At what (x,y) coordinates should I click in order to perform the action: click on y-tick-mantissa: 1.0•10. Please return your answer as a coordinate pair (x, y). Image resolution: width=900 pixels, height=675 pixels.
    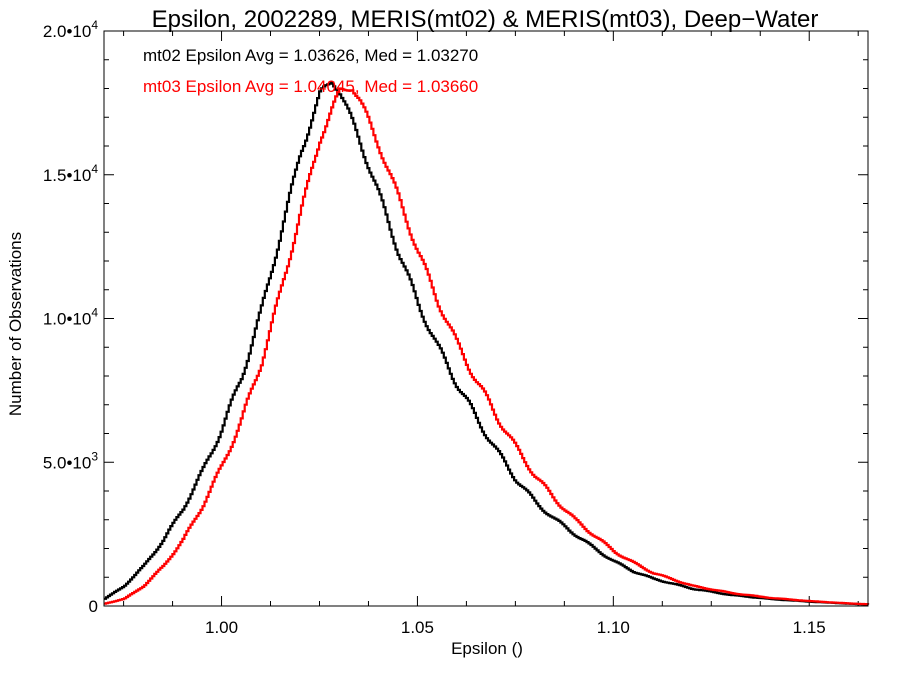
    Looking at the image, I should click on (67, 319).